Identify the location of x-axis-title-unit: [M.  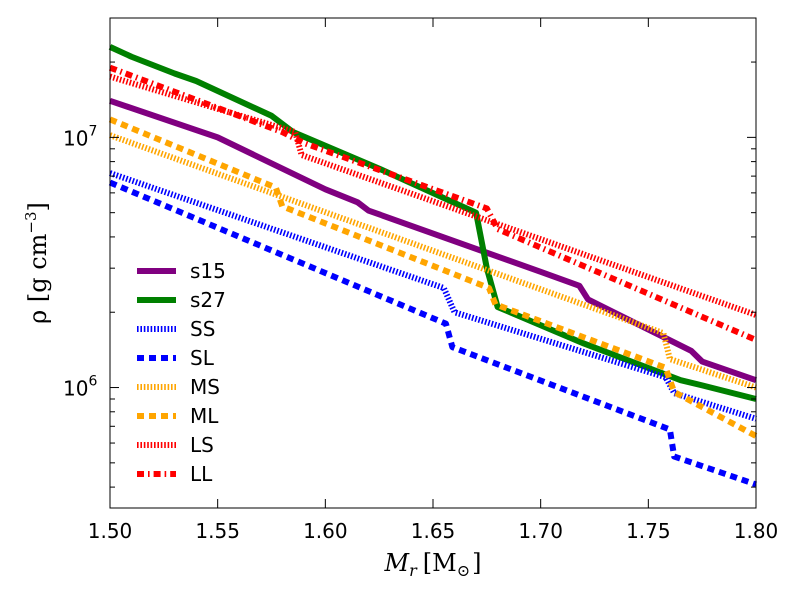
(440, 563).